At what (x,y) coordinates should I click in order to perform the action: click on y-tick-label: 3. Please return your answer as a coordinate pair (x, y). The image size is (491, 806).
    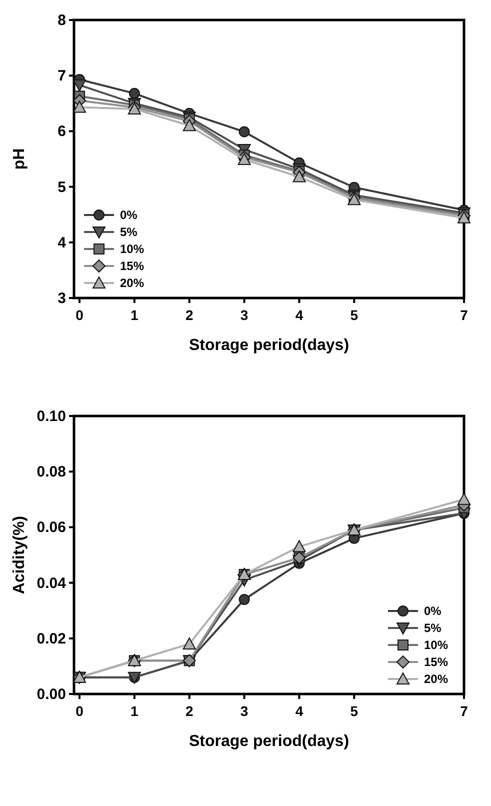
    Looking at the image, I should click on (62, 298).